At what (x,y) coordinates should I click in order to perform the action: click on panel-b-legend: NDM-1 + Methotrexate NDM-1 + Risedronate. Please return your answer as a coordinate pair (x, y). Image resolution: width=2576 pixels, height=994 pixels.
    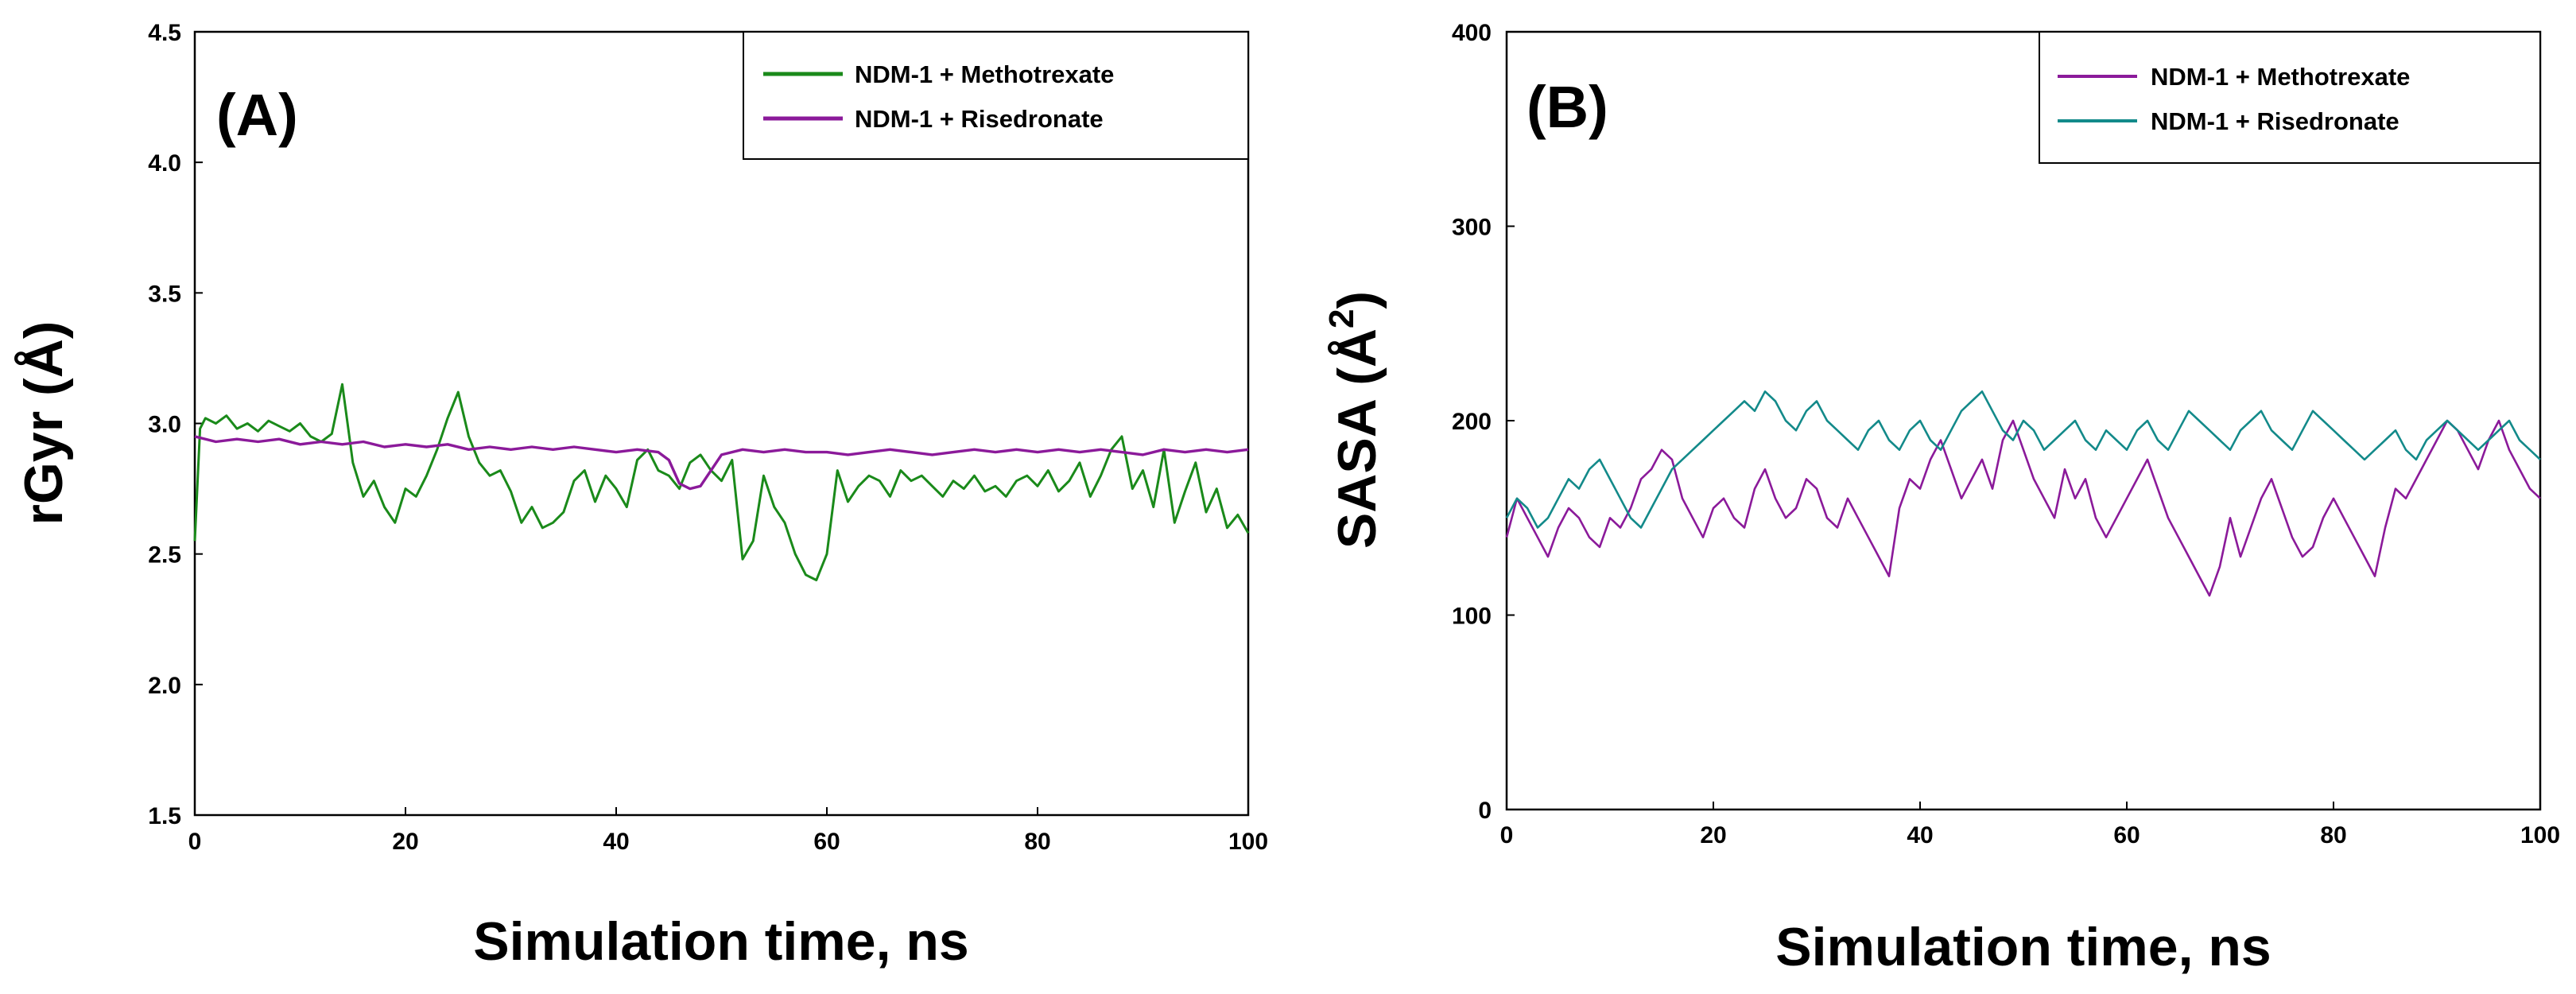
    Looking at the image, I should click on (2290, 97).